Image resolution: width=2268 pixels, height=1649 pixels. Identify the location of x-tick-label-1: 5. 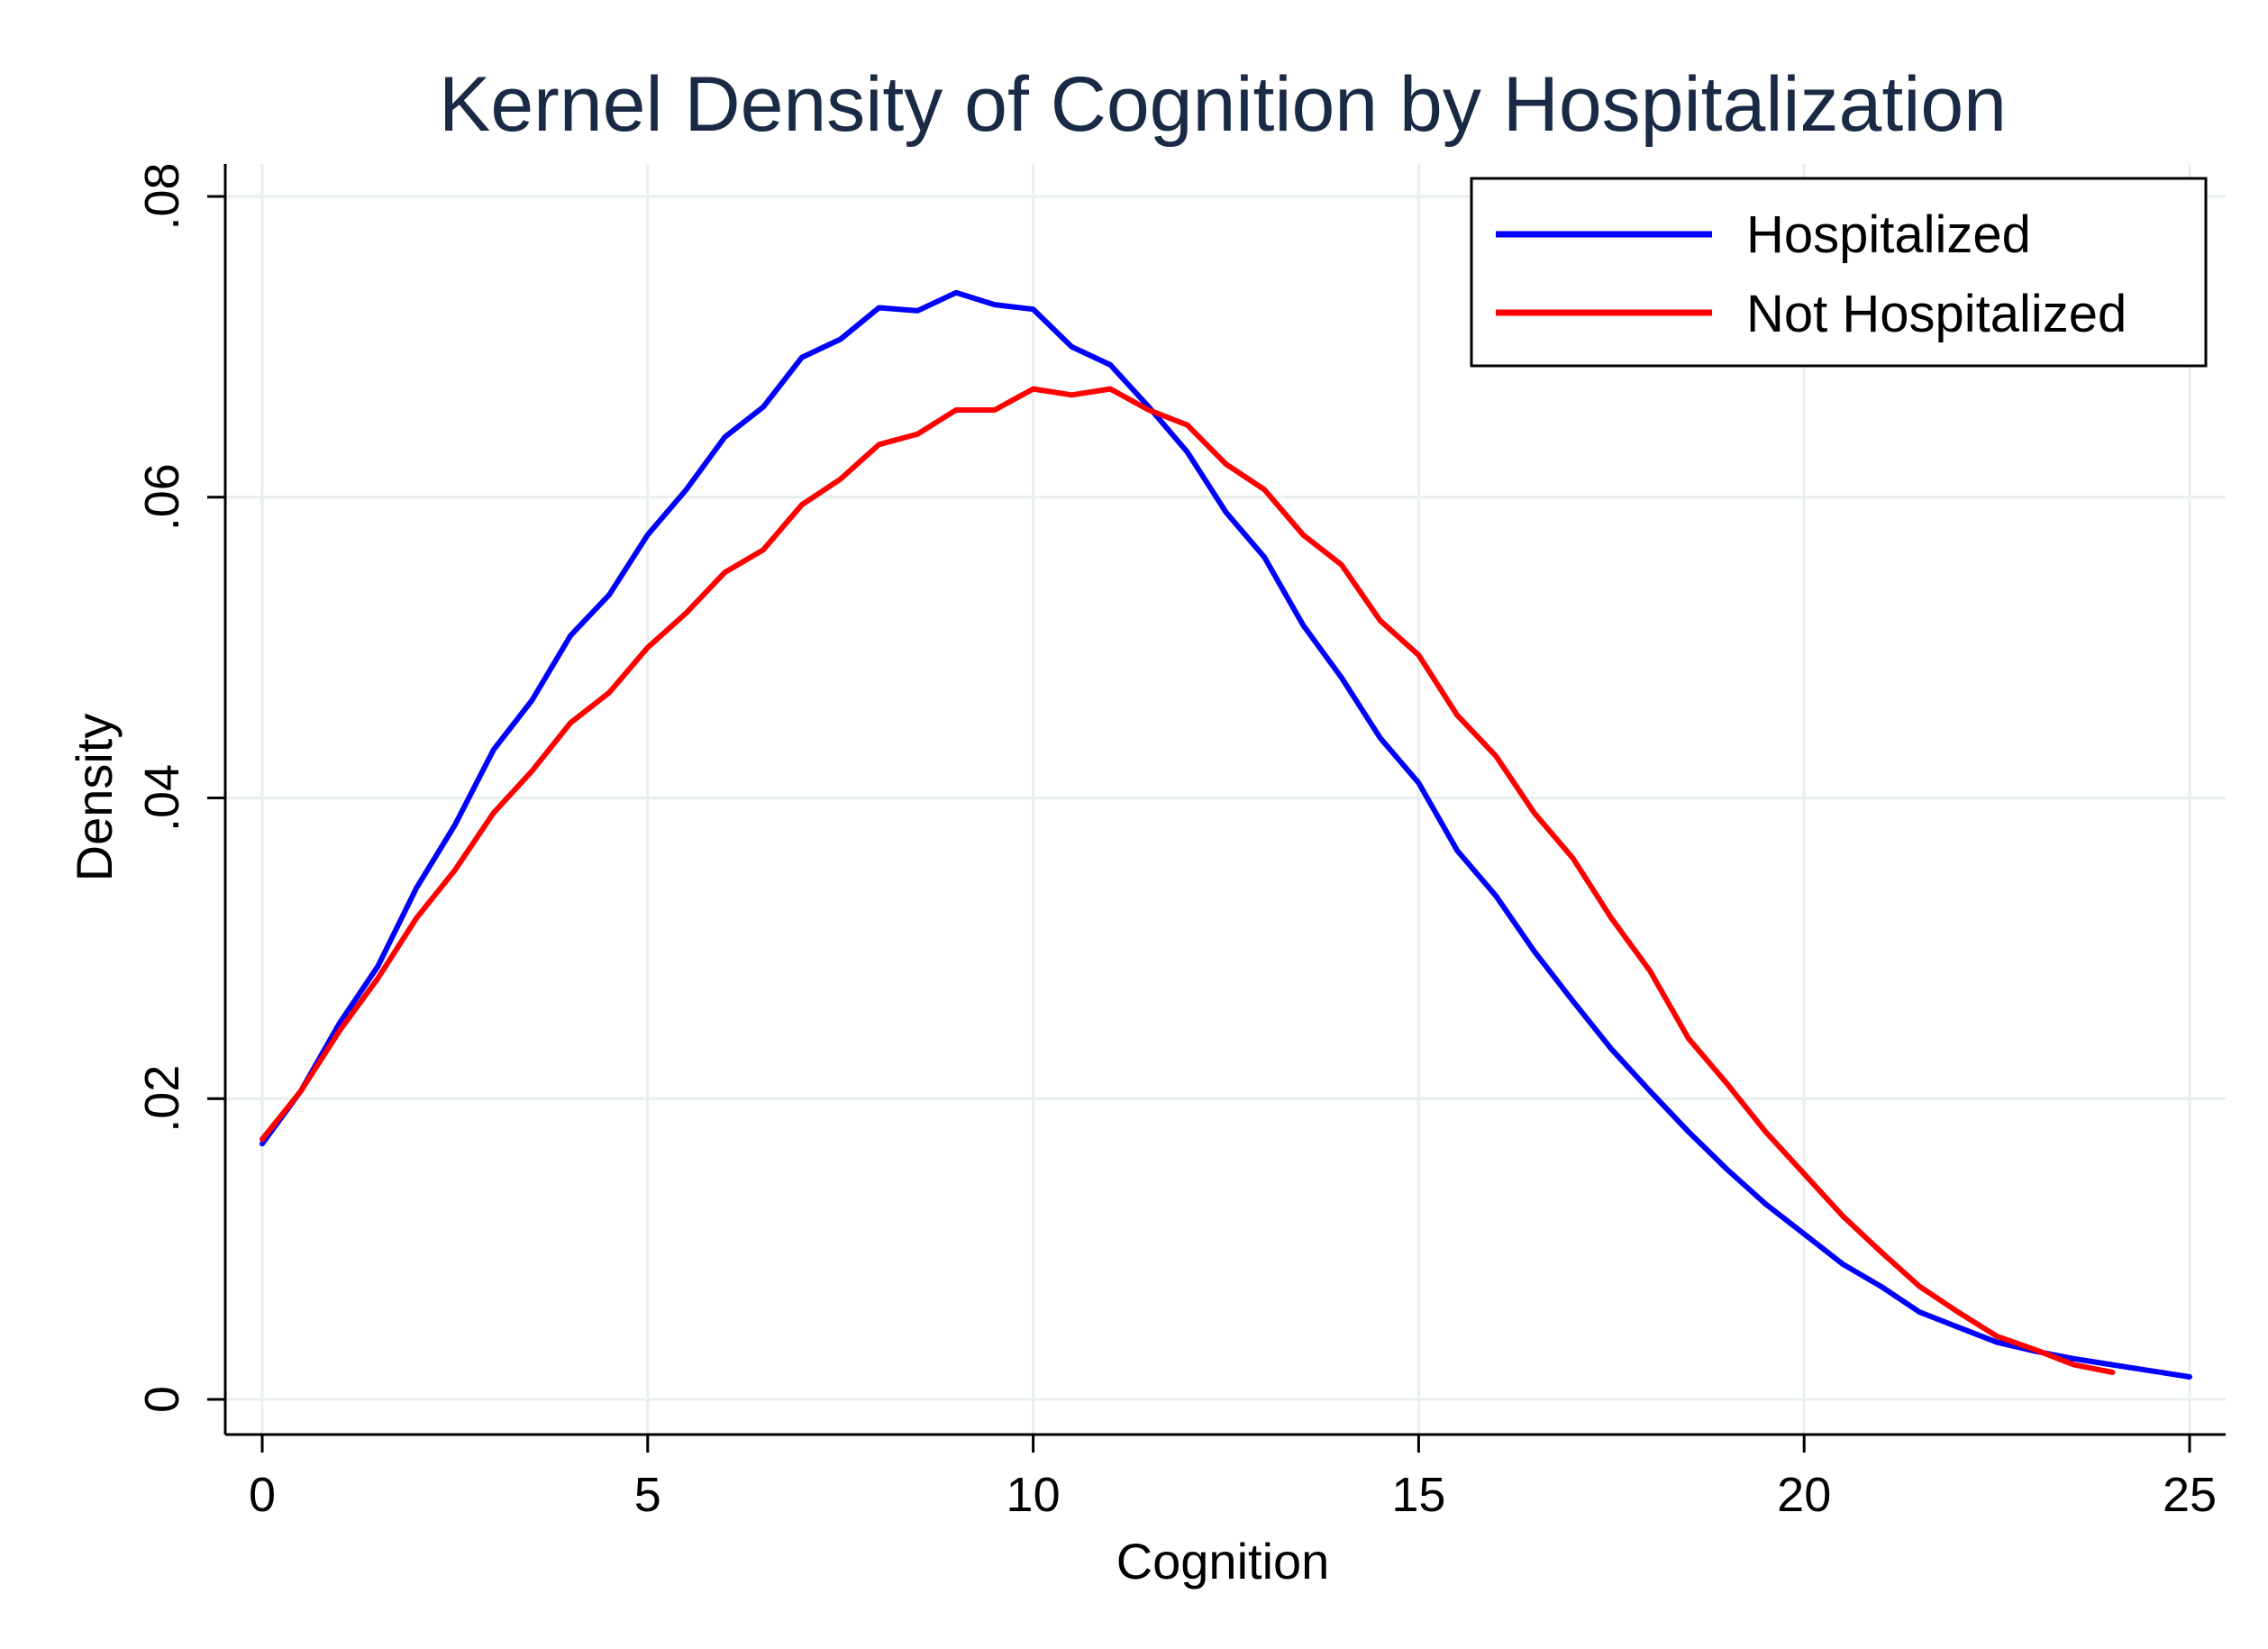
(647, 1495).